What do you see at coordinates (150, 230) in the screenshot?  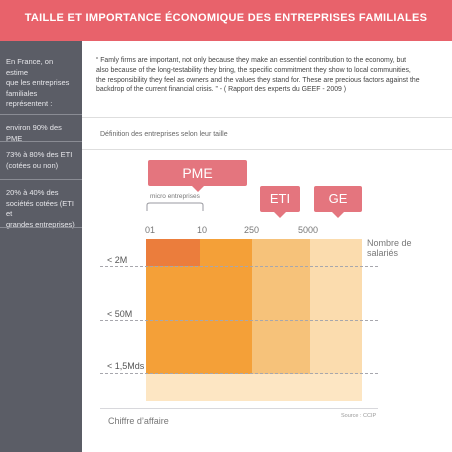 I see `tick-label: 01` at bounding box center [150, 230].